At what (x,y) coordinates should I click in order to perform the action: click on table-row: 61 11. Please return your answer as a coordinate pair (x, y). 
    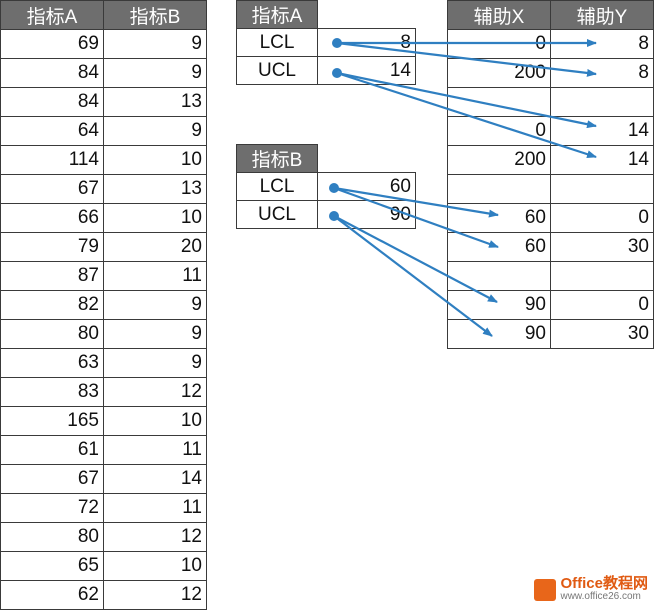
    Looking at the image, I should click on (103, 450).